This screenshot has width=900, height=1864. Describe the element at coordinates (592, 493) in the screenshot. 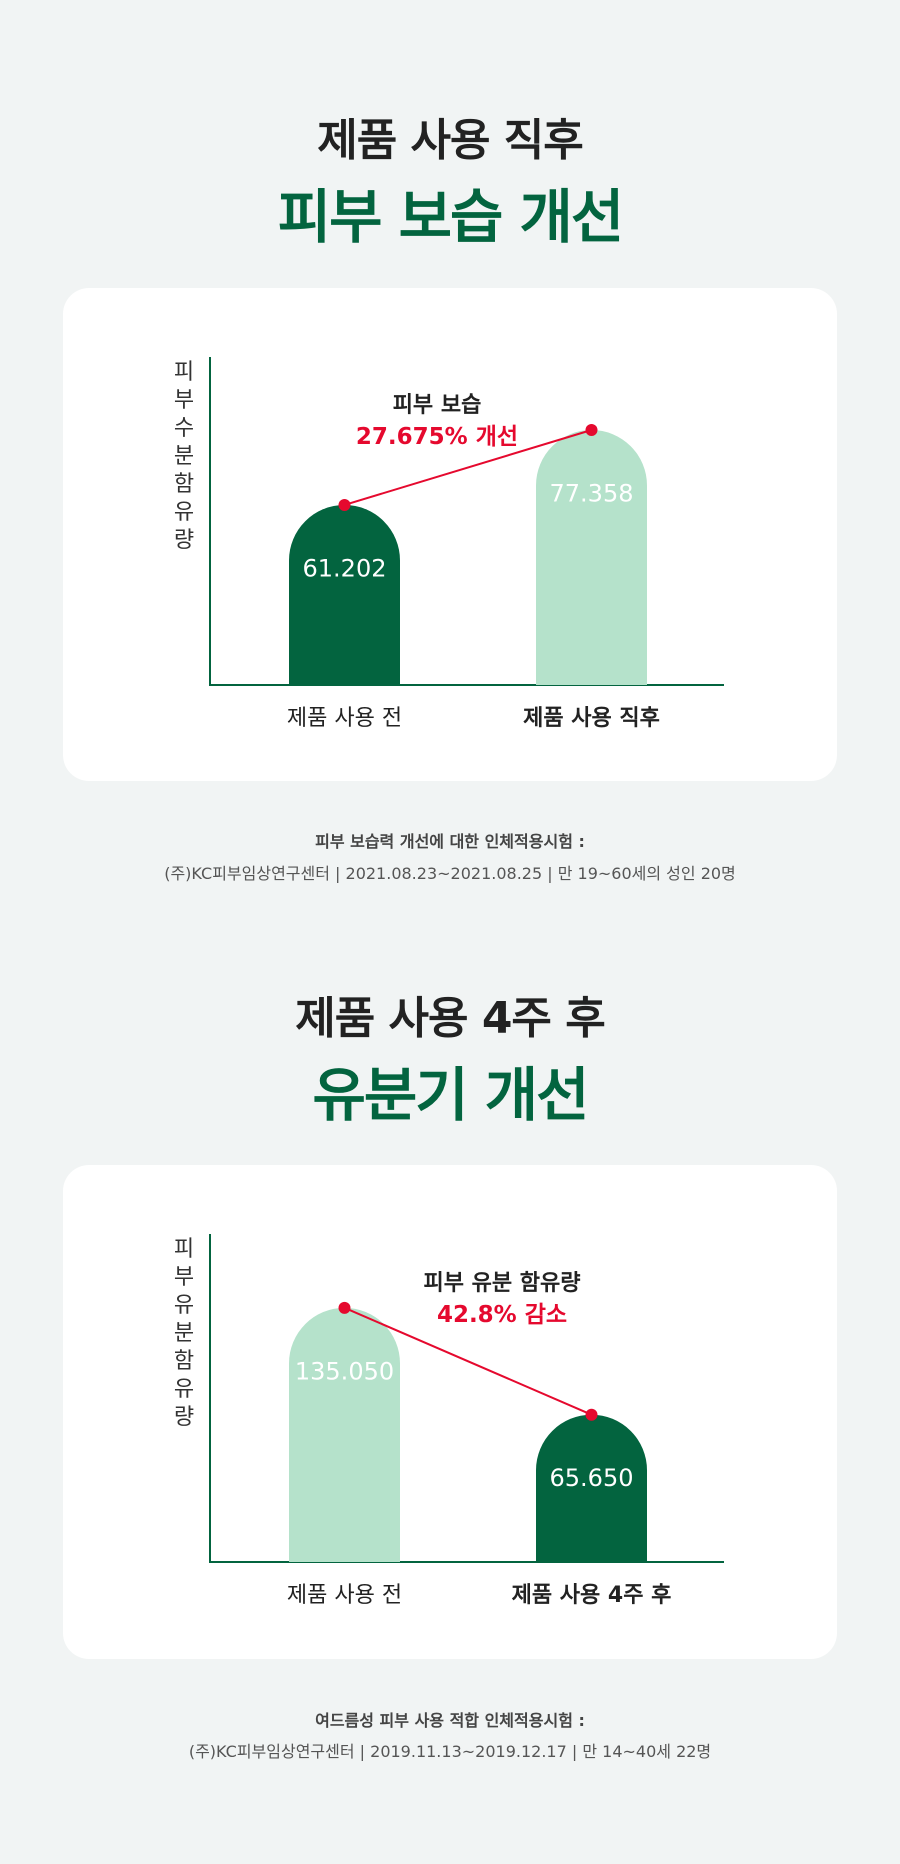

I see `bar-value-label: 77.358` at that location.